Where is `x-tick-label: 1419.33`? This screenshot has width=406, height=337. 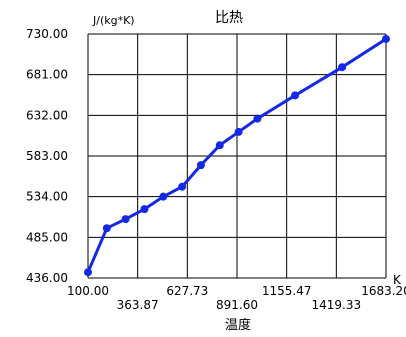
x-tick-label: 1419.33 is located at coordinates (337, 305).